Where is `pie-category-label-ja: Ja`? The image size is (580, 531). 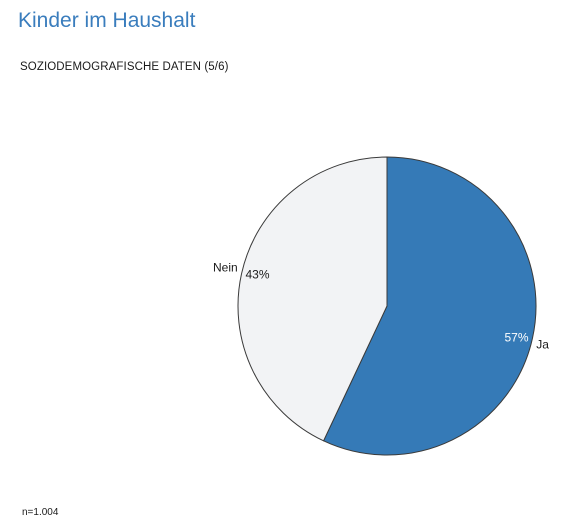
pie-category-label-ja: Ja is located at coordinates (542, 344).